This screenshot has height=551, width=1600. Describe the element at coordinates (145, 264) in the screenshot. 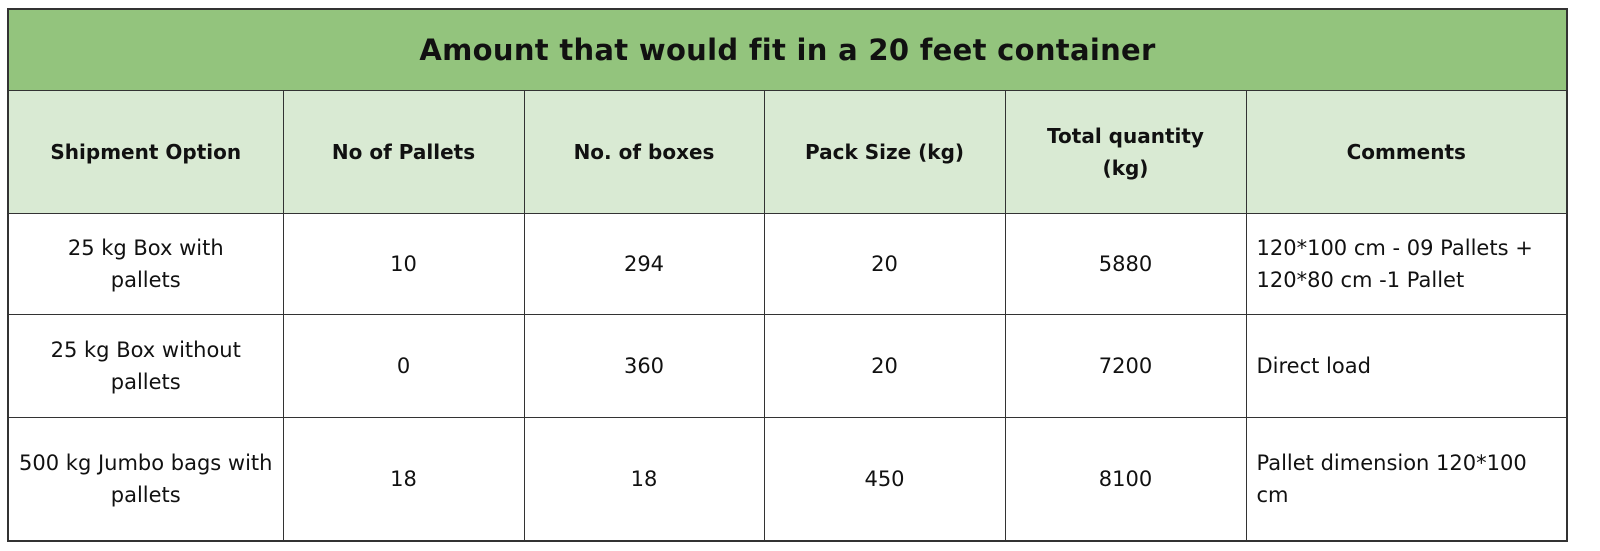

I see `cell-shipment-option: 25 kg Box with pallets` at that location.